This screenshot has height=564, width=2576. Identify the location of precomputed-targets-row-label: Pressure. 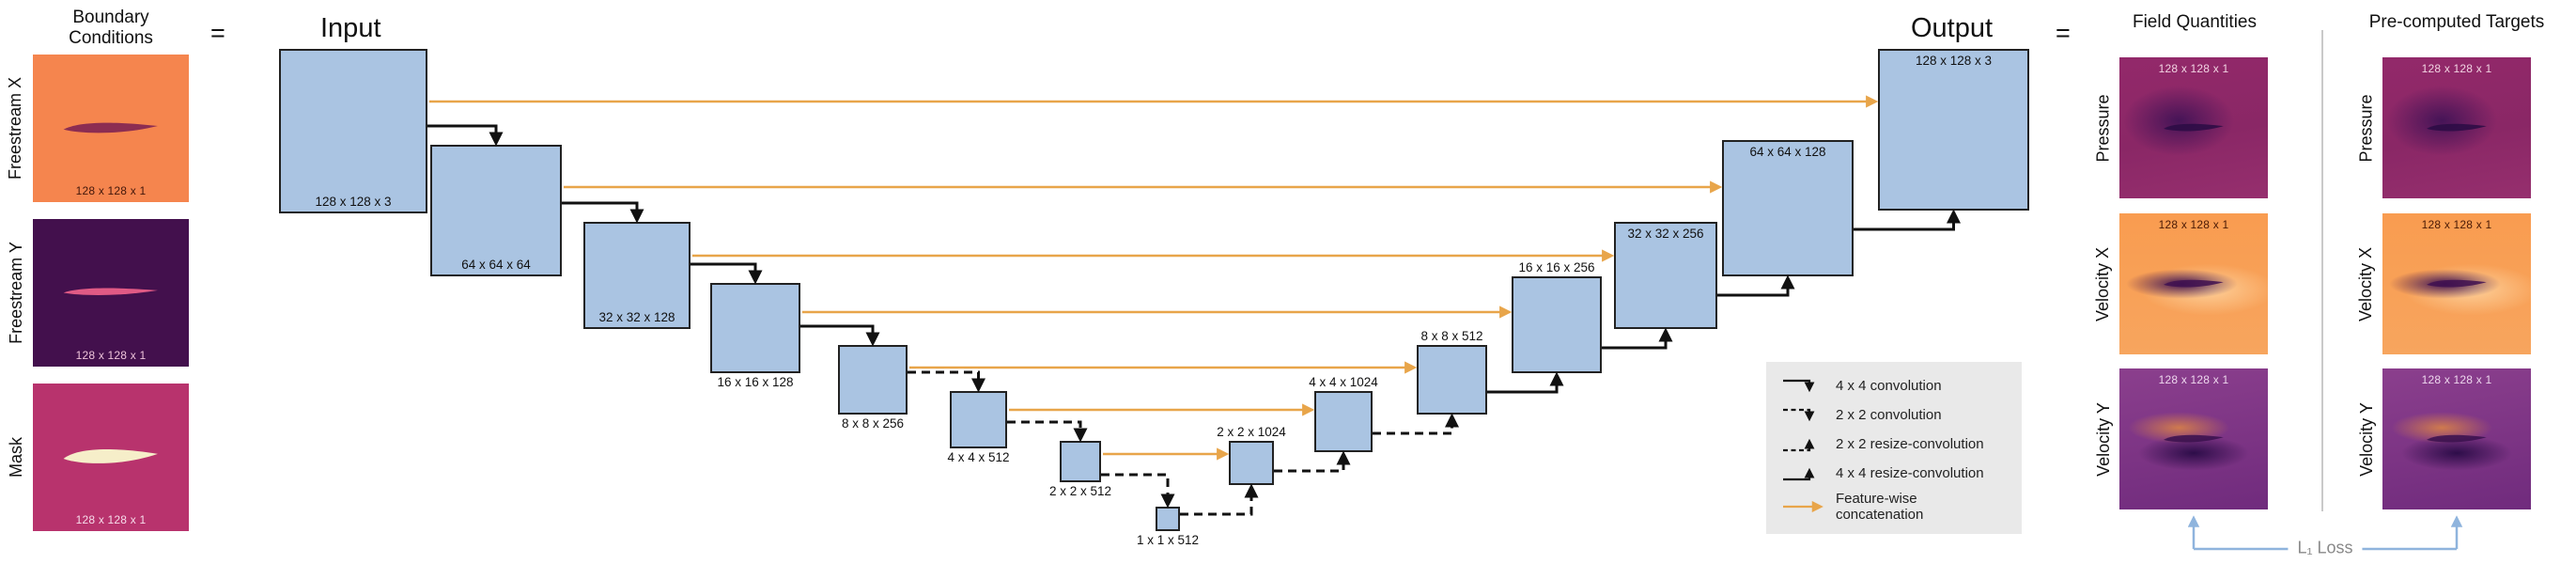
(2366, 127).